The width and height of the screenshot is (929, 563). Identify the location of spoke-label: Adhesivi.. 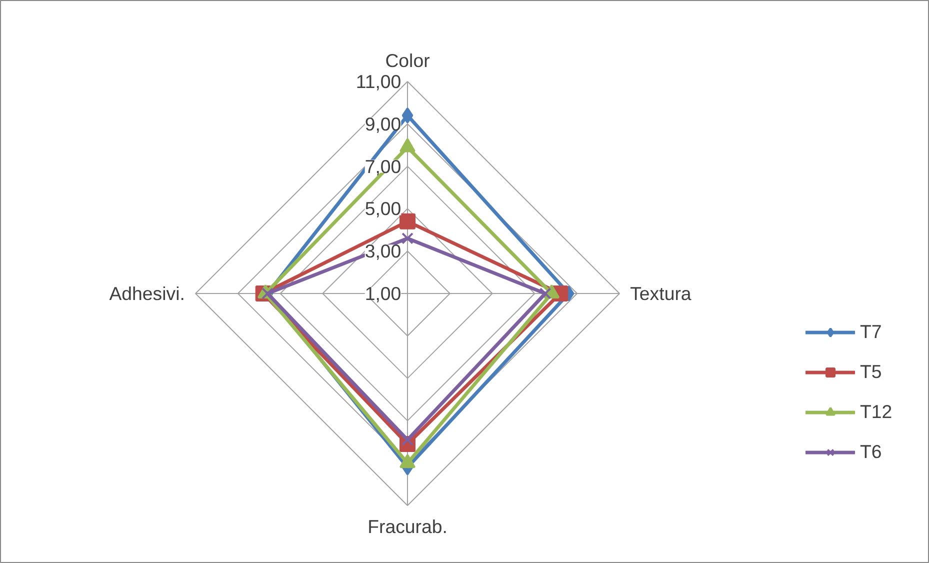
(147, 293).